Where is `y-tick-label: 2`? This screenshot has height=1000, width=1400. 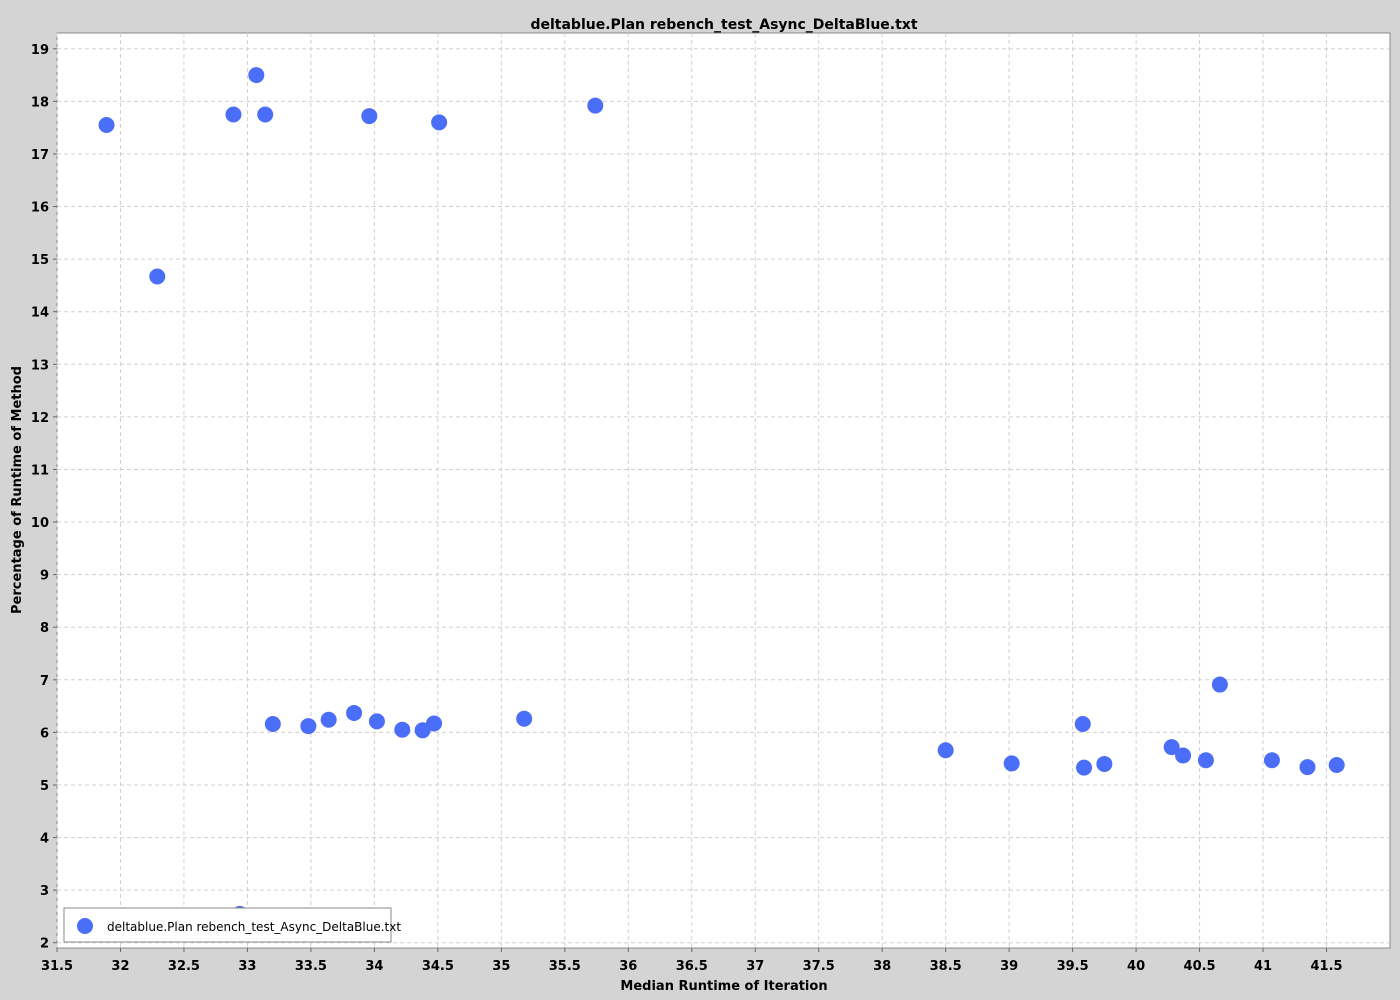
y-tick-label: 2 is located at coordinates (44, 944).